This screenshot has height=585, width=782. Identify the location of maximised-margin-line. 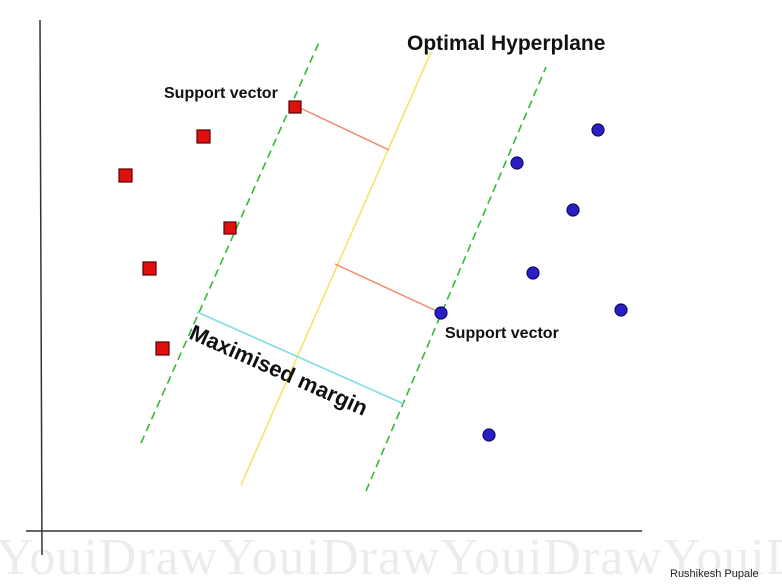
(300, 358).